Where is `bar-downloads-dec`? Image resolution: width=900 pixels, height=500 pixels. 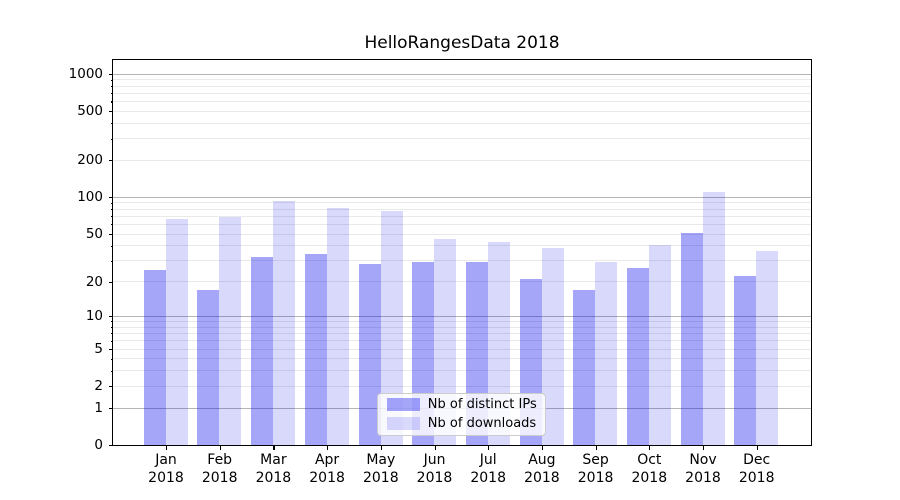
bar-downloads-dec is located at coordinates (767, 347).